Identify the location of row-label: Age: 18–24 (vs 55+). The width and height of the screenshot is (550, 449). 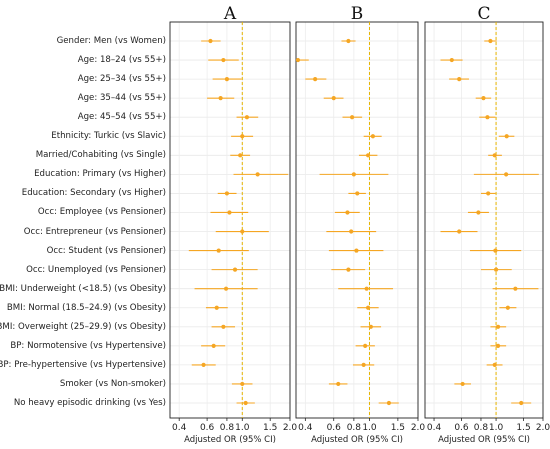
(121, 60).